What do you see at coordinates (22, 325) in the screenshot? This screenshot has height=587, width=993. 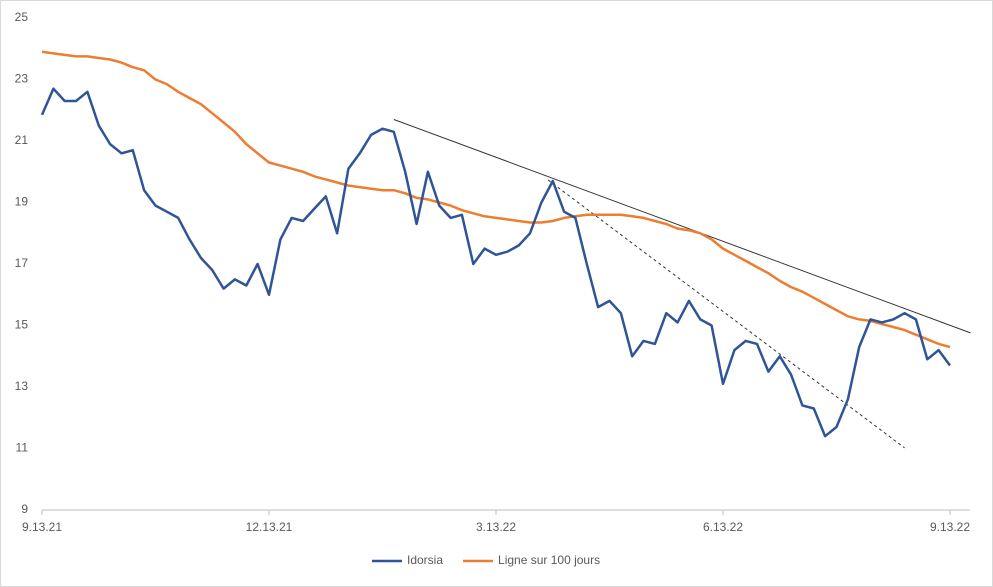 I see `y-tick-label: 15` at bounding box center [22, 325].